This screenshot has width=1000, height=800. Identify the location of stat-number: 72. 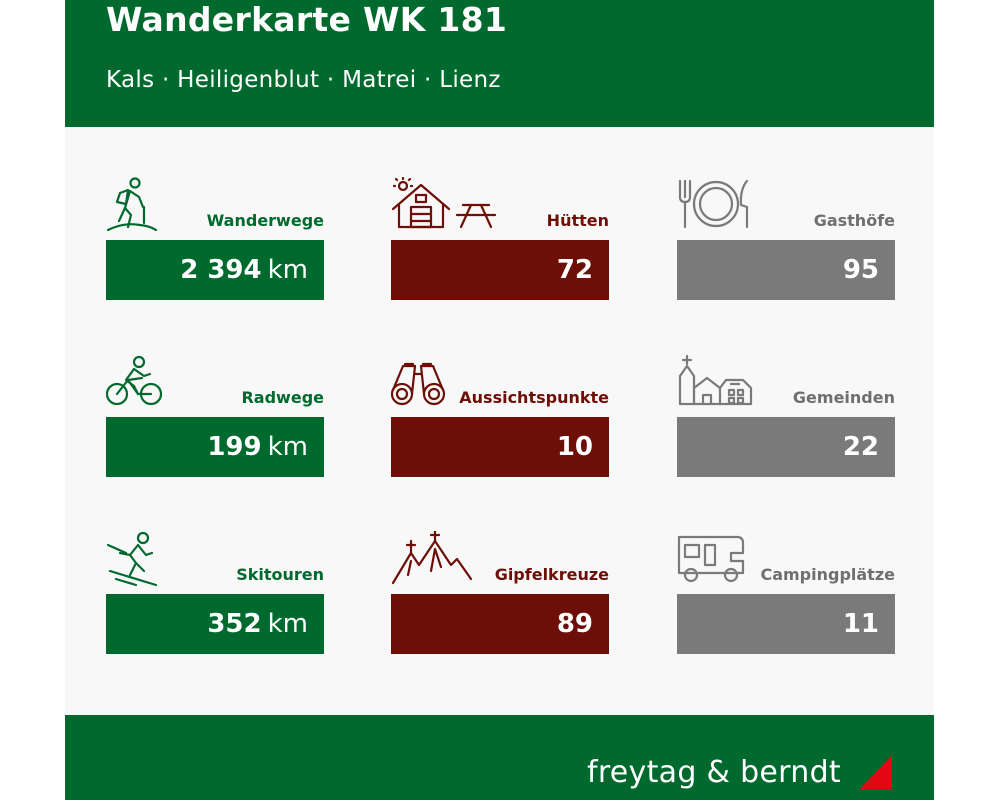
(574, 270).